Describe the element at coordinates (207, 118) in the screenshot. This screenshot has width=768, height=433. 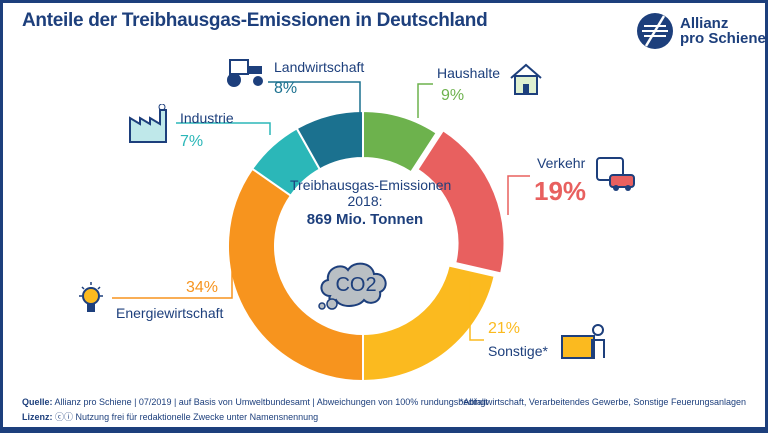
I see `label-industrie: Industrie` at that location.